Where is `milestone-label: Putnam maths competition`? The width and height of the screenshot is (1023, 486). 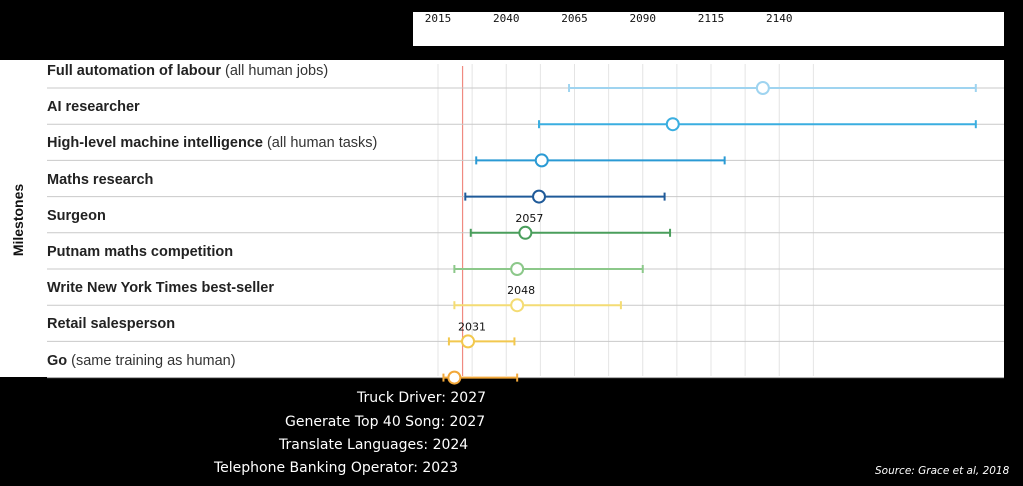 milestone-label: Putnam maths competition is located at coordinates (140, 252).